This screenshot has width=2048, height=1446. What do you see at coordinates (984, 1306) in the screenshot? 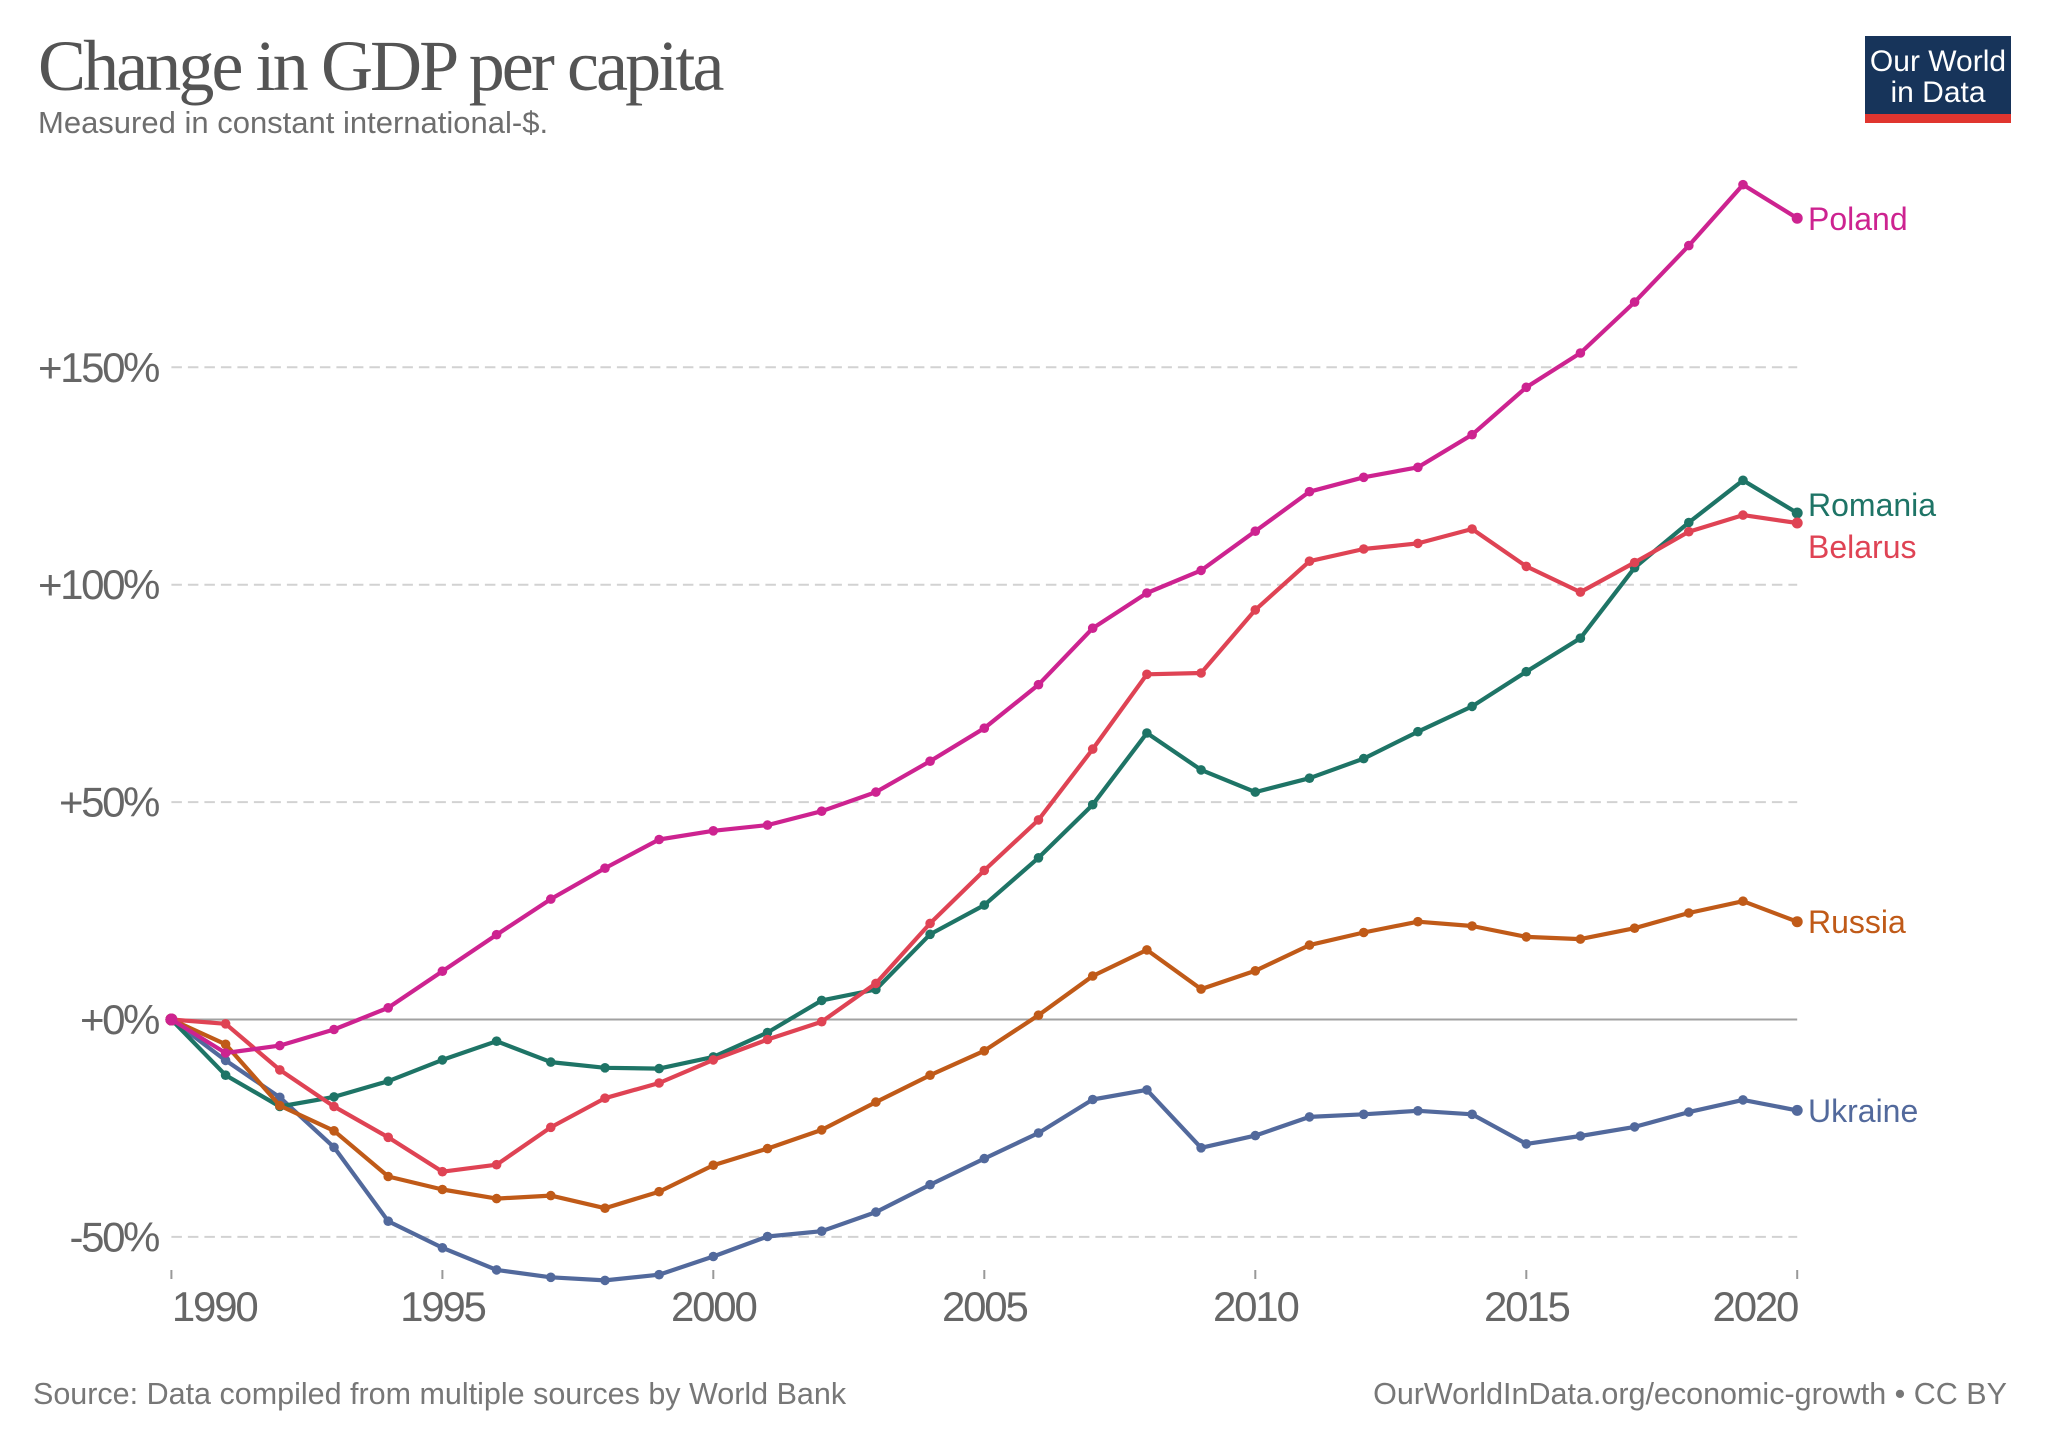
I see `svg-text: 2005` at bounding box center [984, 1306].